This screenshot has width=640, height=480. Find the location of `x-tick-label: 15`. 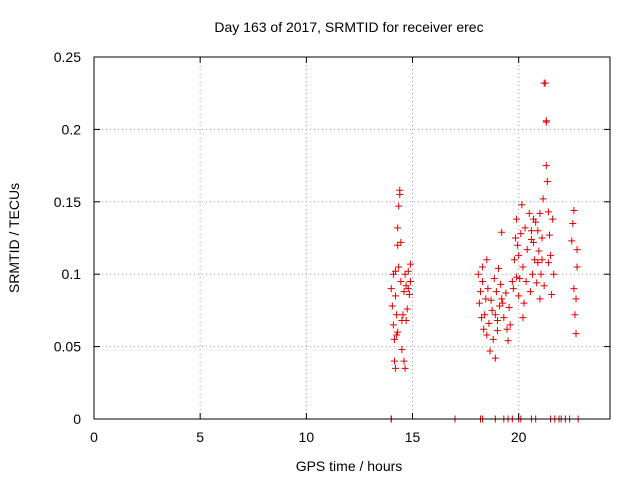

x-tick-label: 15 is located at coordinates (413, 437).